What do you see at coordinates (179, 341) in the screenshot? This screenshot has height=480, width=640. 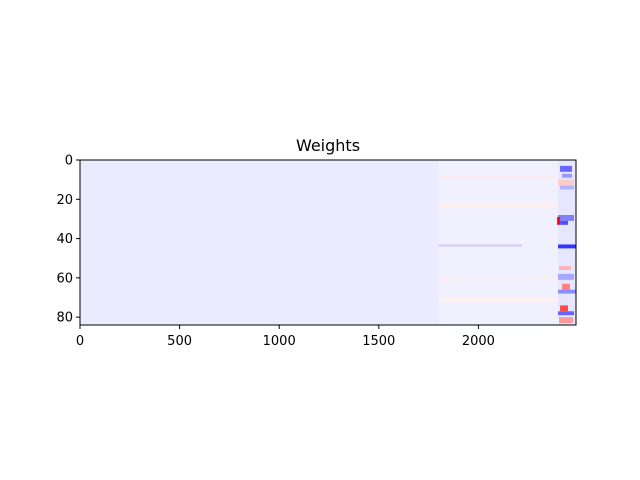 I see `x-tick-label-1: 500` at bounding box center [179, 341].